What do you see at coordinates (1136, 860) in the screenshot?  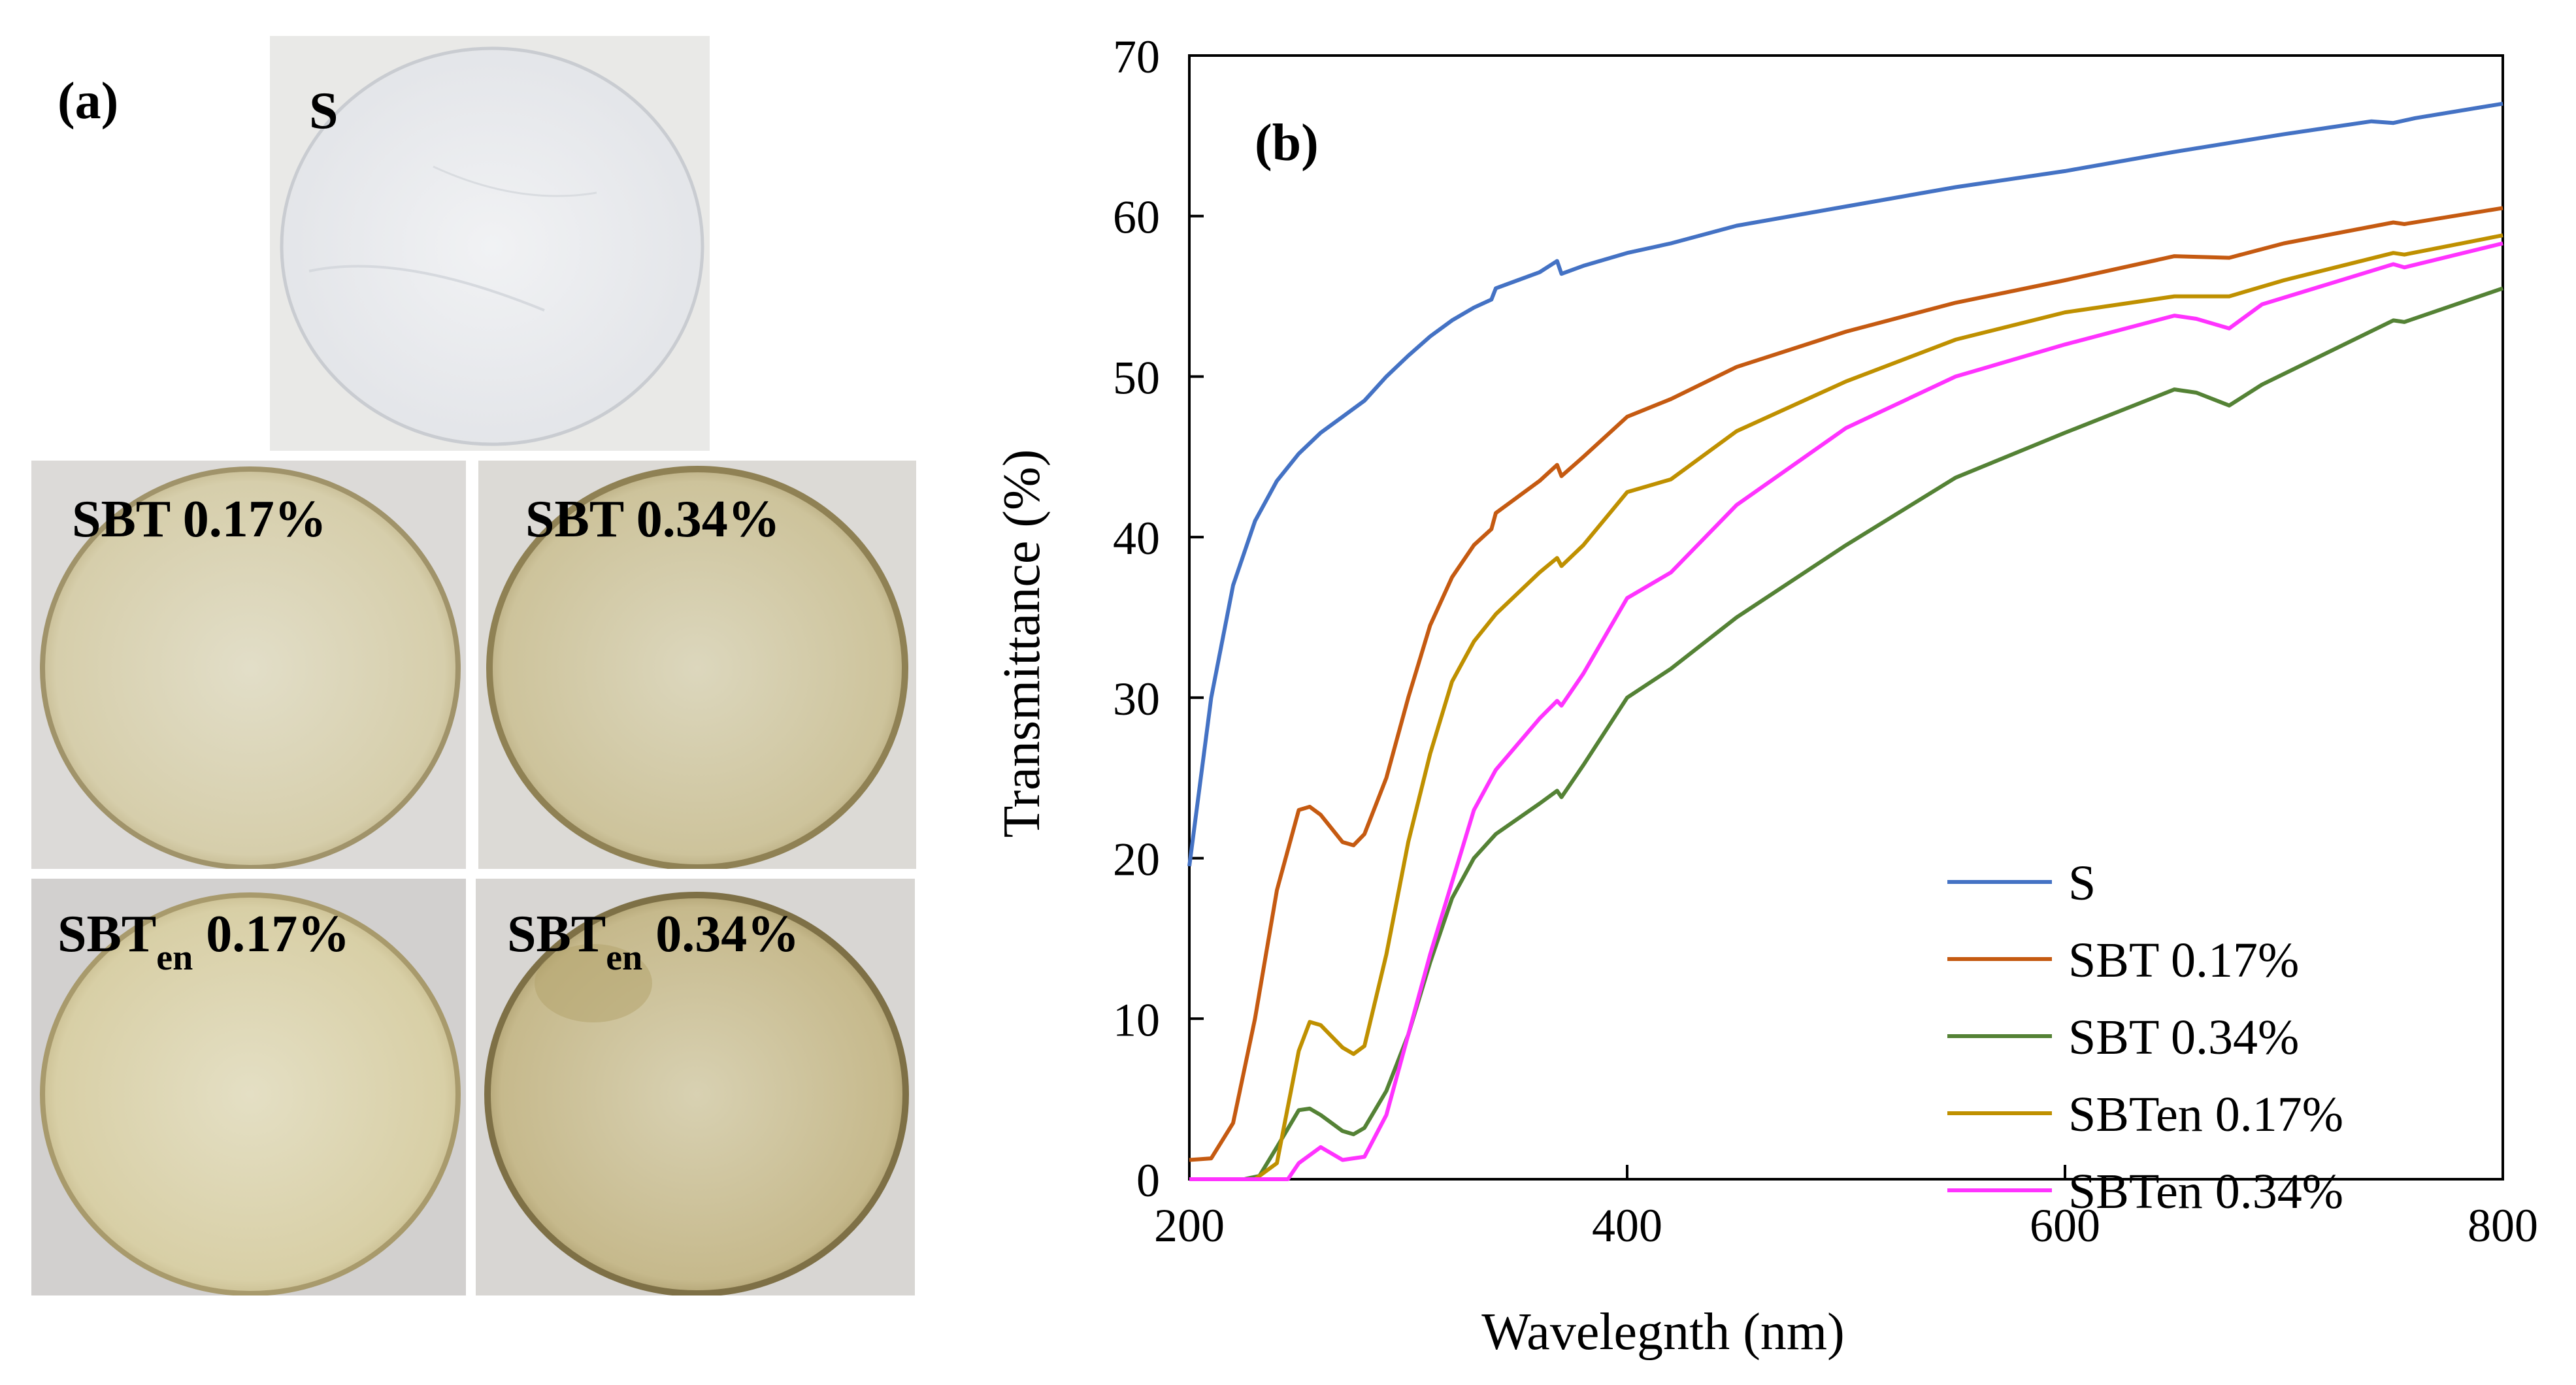 I see `y-tick-label: 20` at bounding box center [1136, 860].